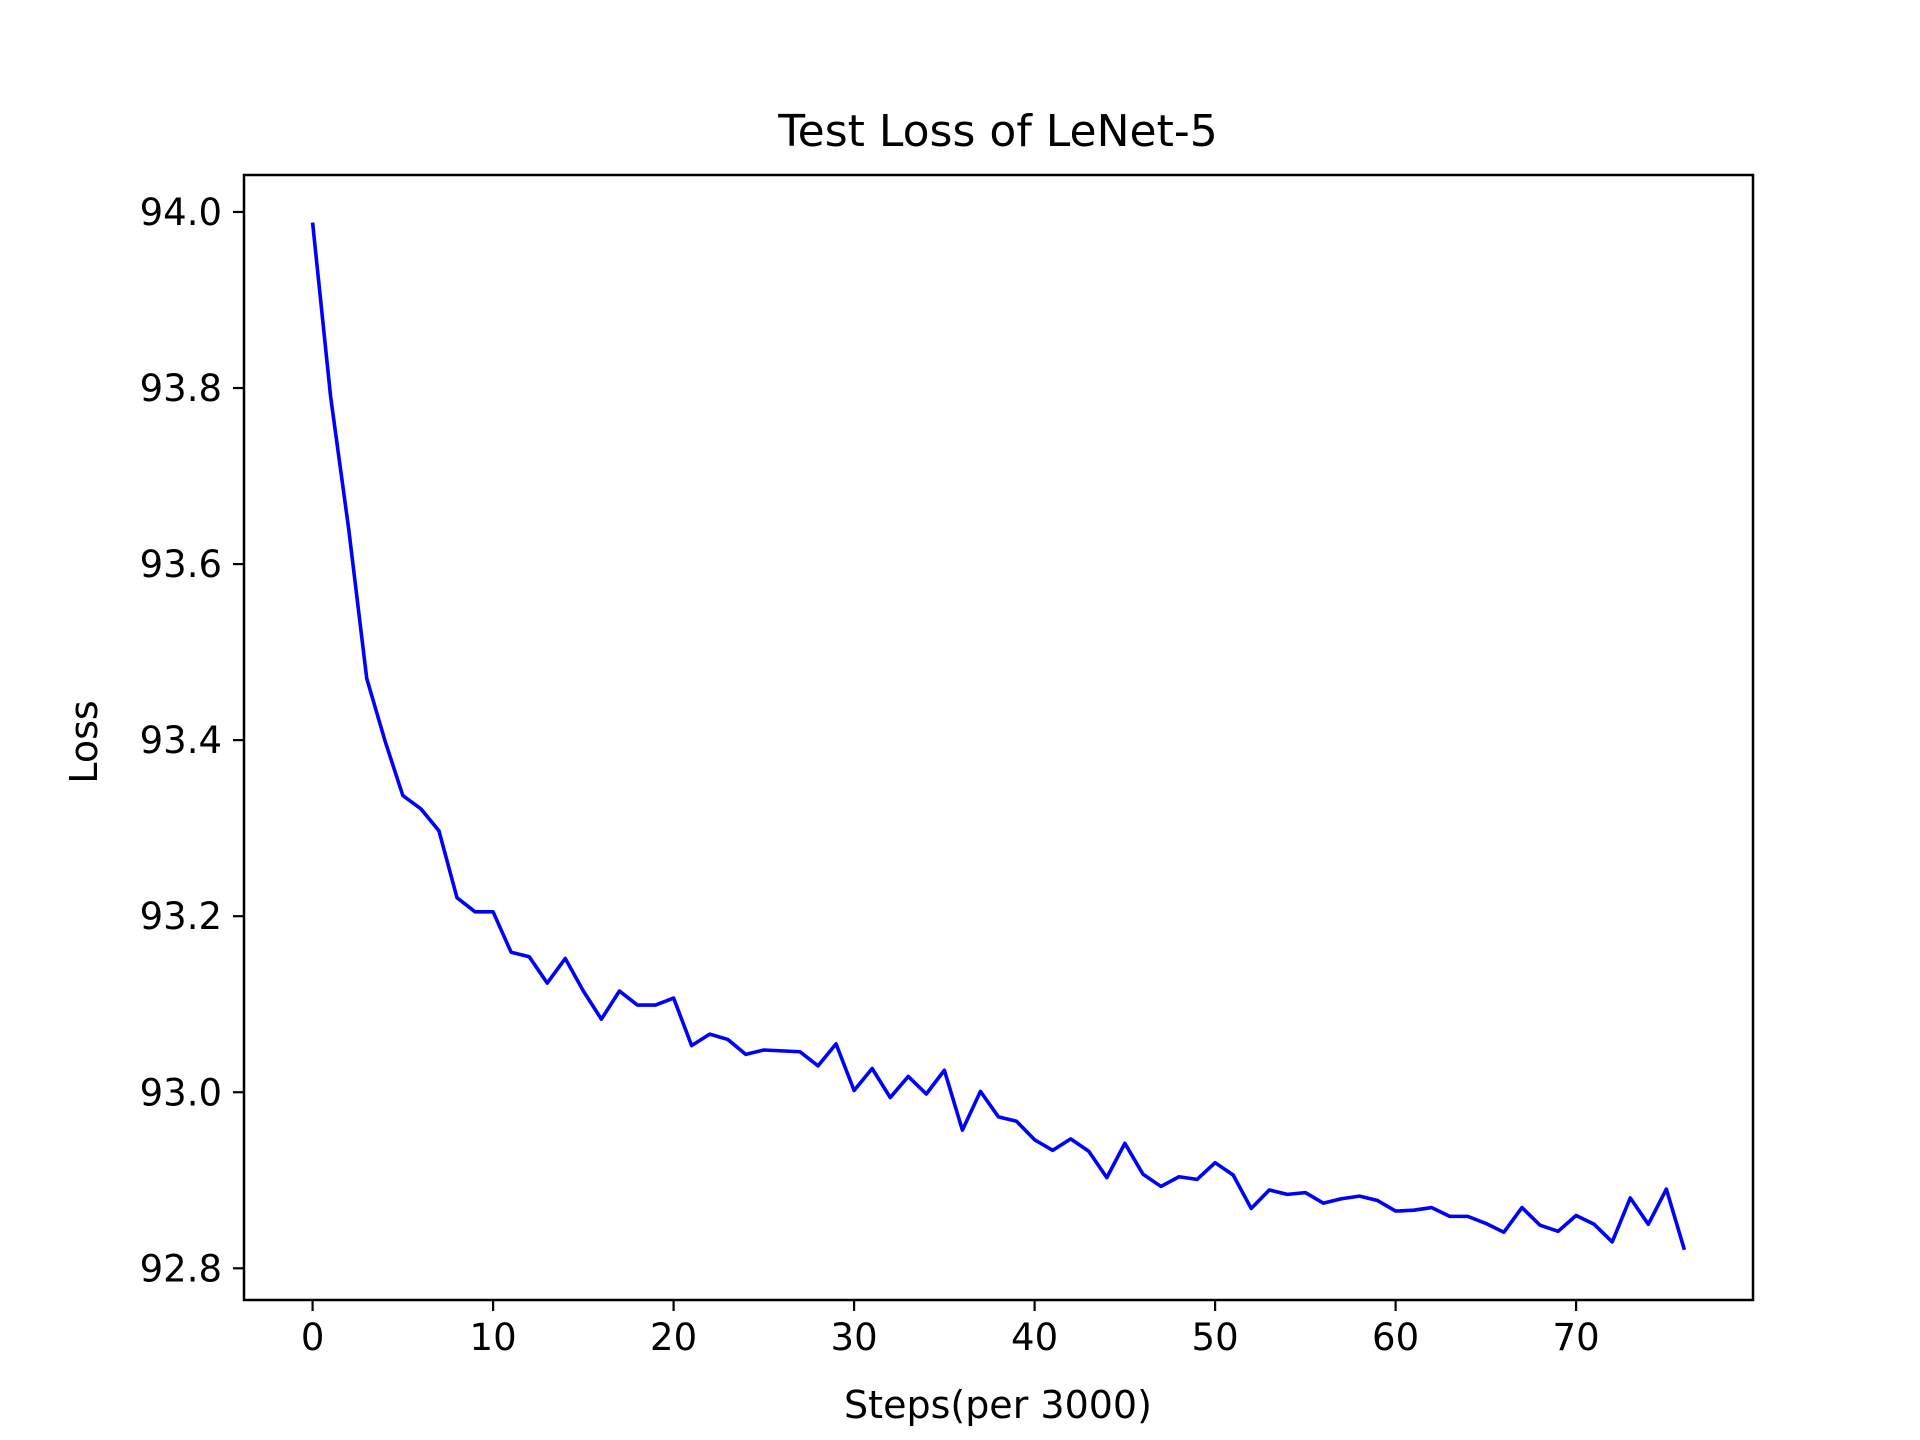  What do you see at coordinates (854, 1337) in the screenshot?
I see `x-tick-label: 30` at bounding box center [854, 1337].